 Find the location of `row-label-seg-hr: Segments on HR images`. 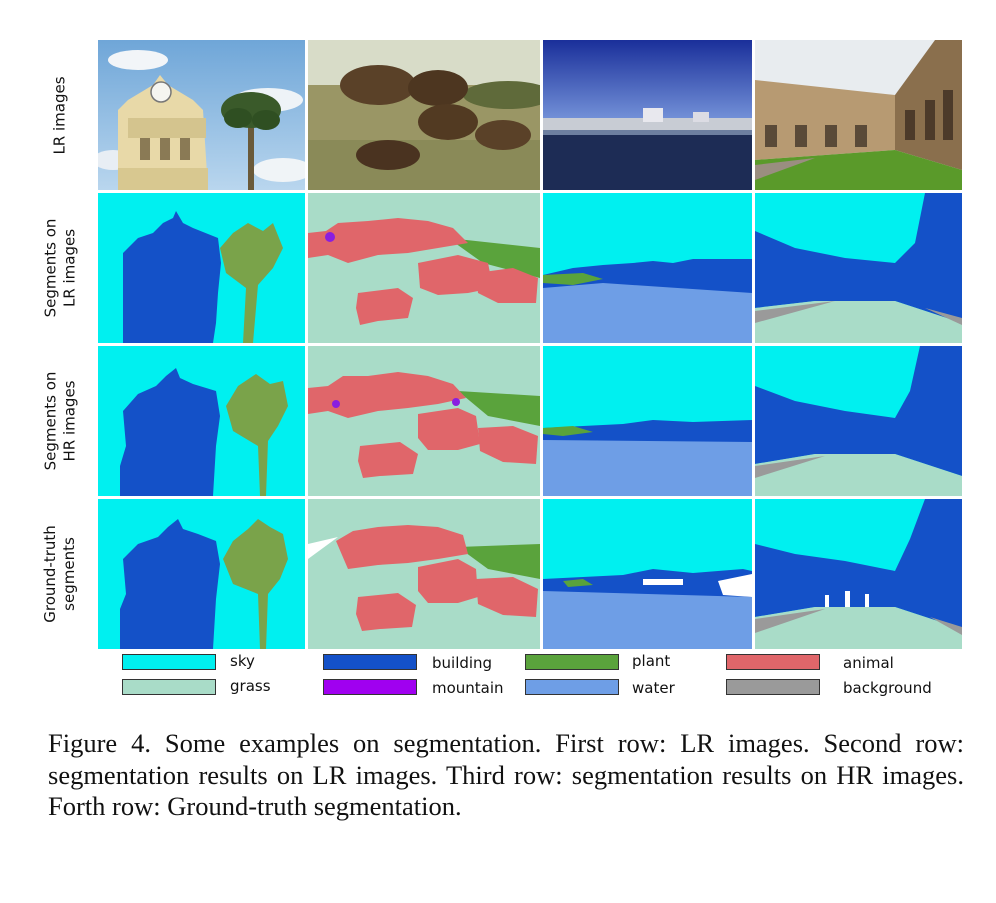

row-label-seg-hr: Segments on HR images is located at coordinates (59, 421).